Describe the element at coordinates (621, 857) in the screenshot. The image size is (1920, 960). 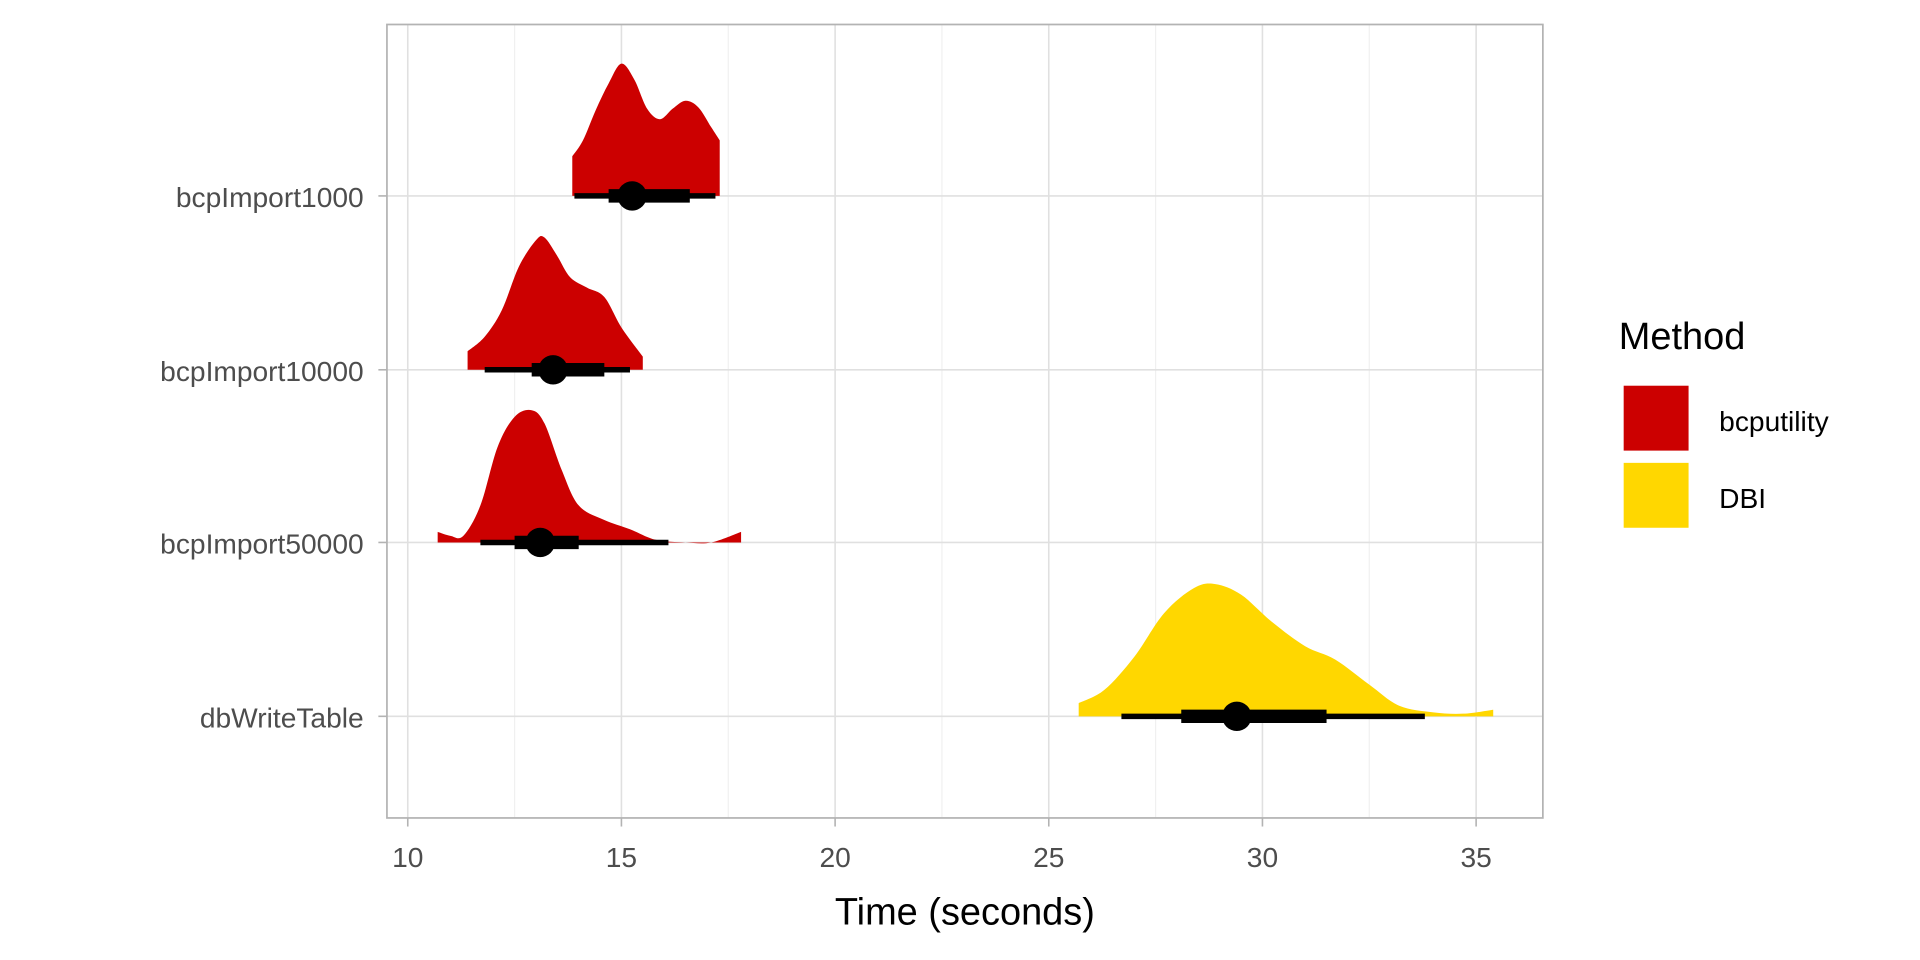
I see `x-tick-label: 15` at that location.